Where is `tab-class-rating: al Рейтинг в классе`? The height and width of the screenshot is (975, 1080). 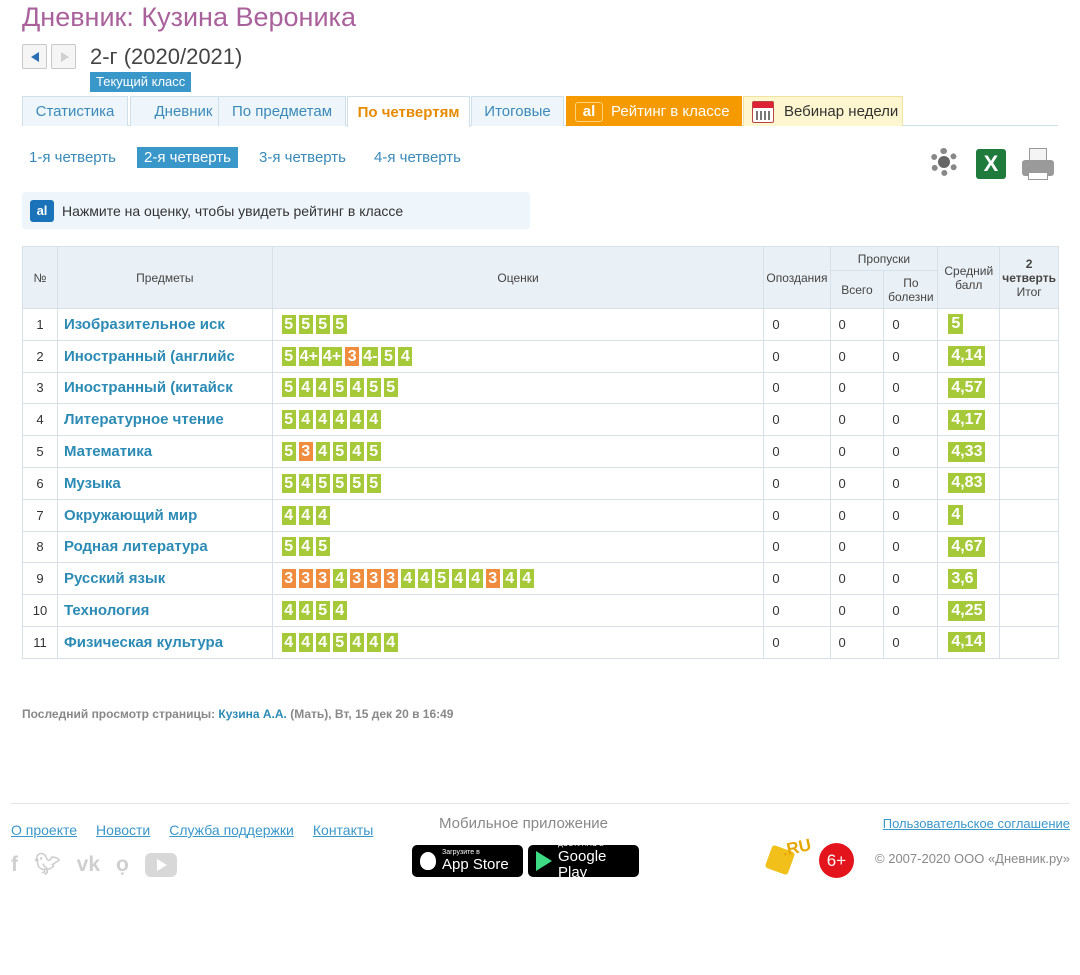
tab-class-rating: al Рейтинг в классе is located at coordinates (654, 111).